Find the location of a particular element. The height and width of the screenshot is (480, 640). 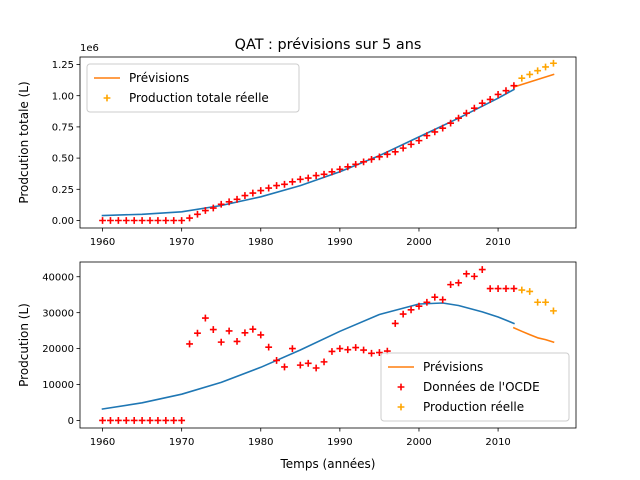

y-tick-label: 30000 is located at coordinates (58, 313).